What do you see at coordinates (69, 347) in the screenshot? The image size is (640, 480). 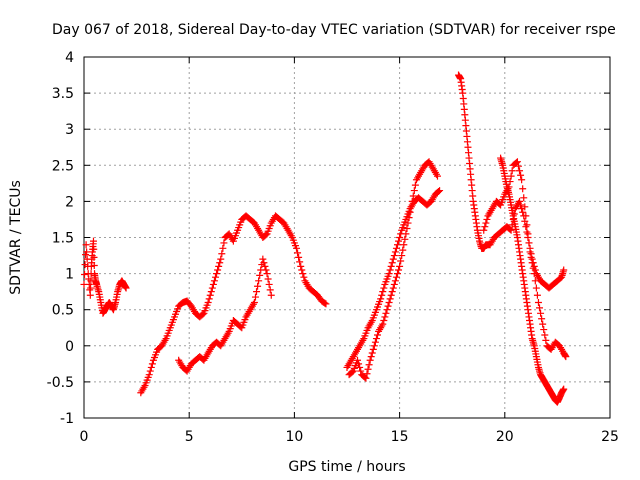 I see `y-tick-label: 0` at bounding box center [69, 347].